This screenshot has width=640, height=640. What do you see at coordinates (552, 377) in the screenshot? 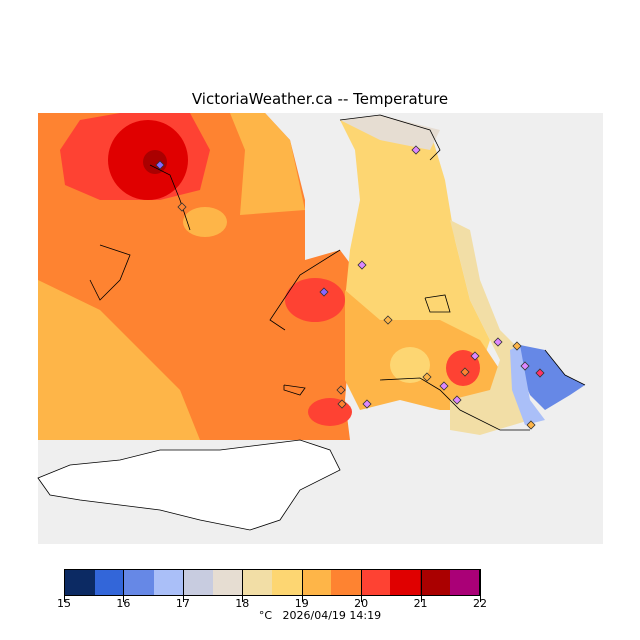
I see `contour-16-east` at bounding box center [552, 377].